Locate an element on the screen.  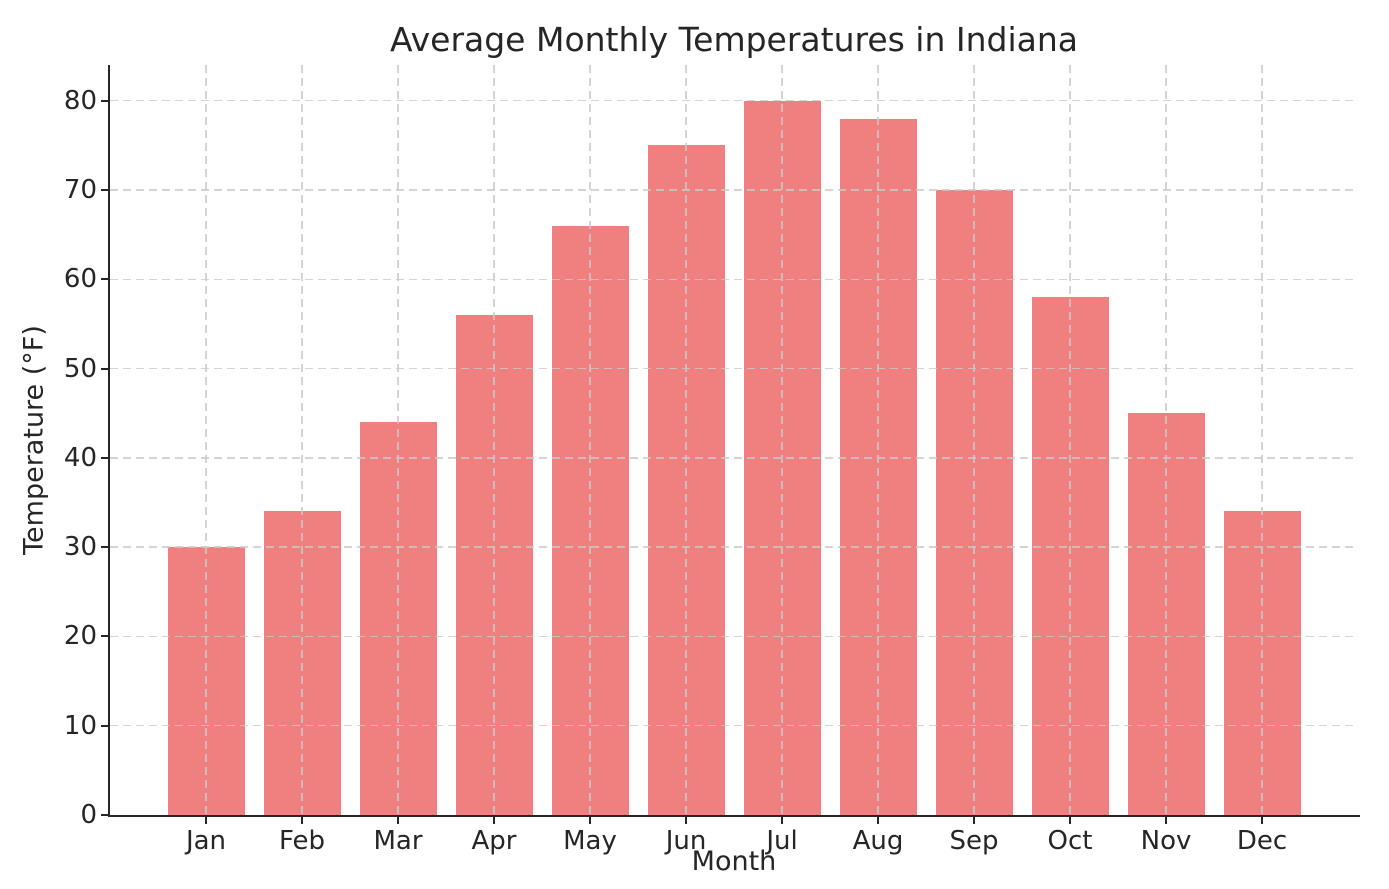
vertical-gridline-oct is located at coordinates (1070, 440).